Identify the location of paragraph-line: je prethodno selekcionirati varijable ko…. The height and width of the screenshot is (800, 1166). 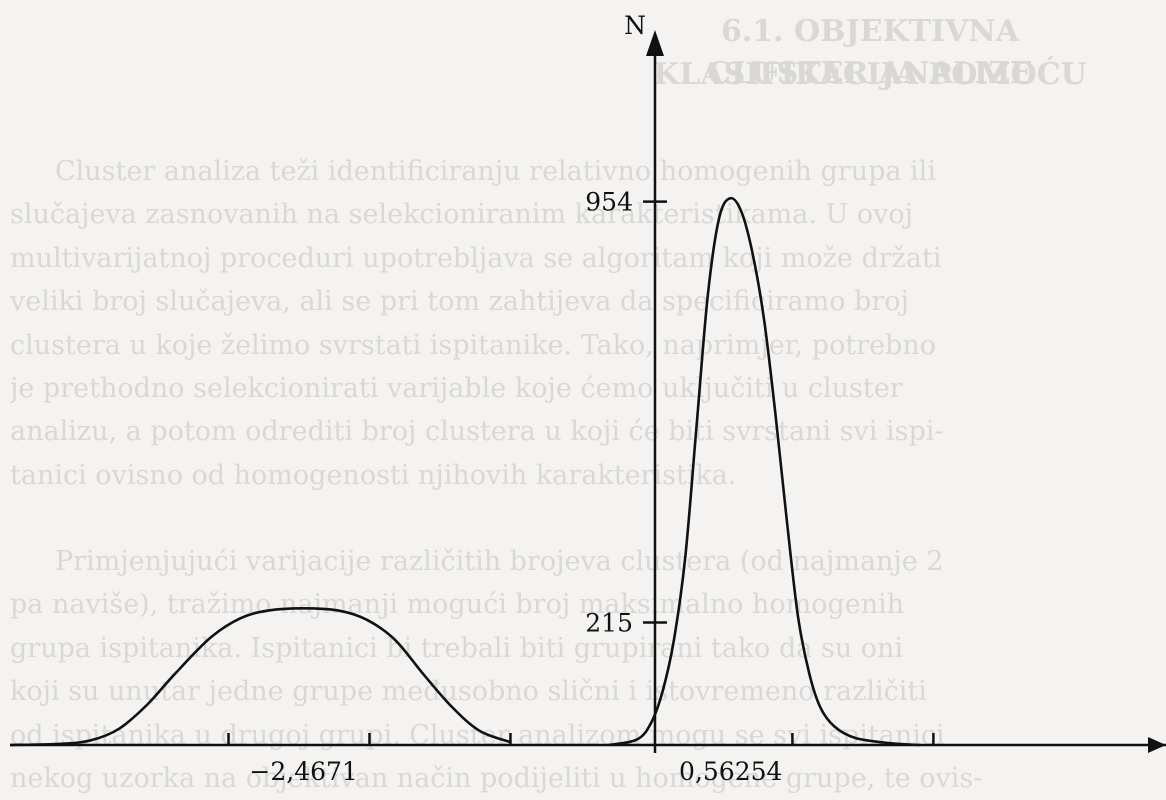
(456, 388).